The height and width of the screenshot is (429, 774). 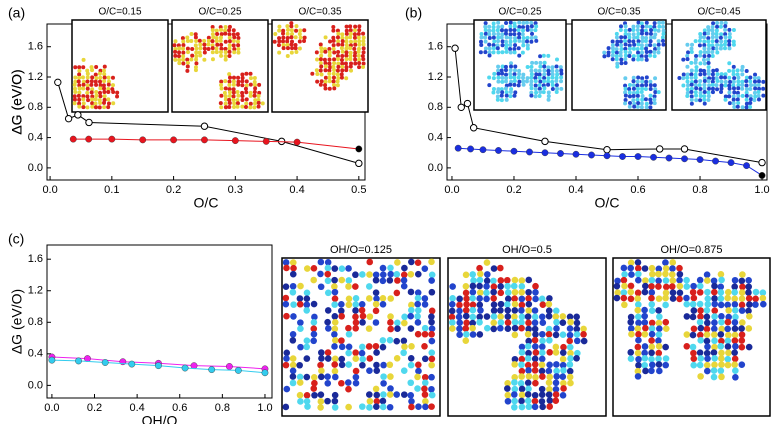 What do you see at coordinates (575, 190) in the screenshot?
I see `x-tick-label: 0.4` at bounding box center [575, 190].